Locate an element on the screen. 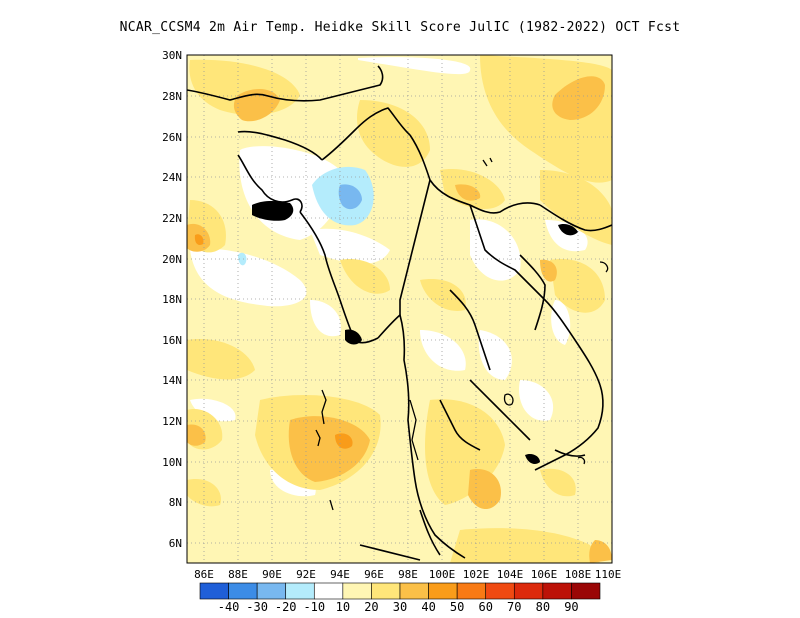 Image resolution: width=800 pixels, height=618 pixels. lat-label: 22N is located at coordinates (172, 218).